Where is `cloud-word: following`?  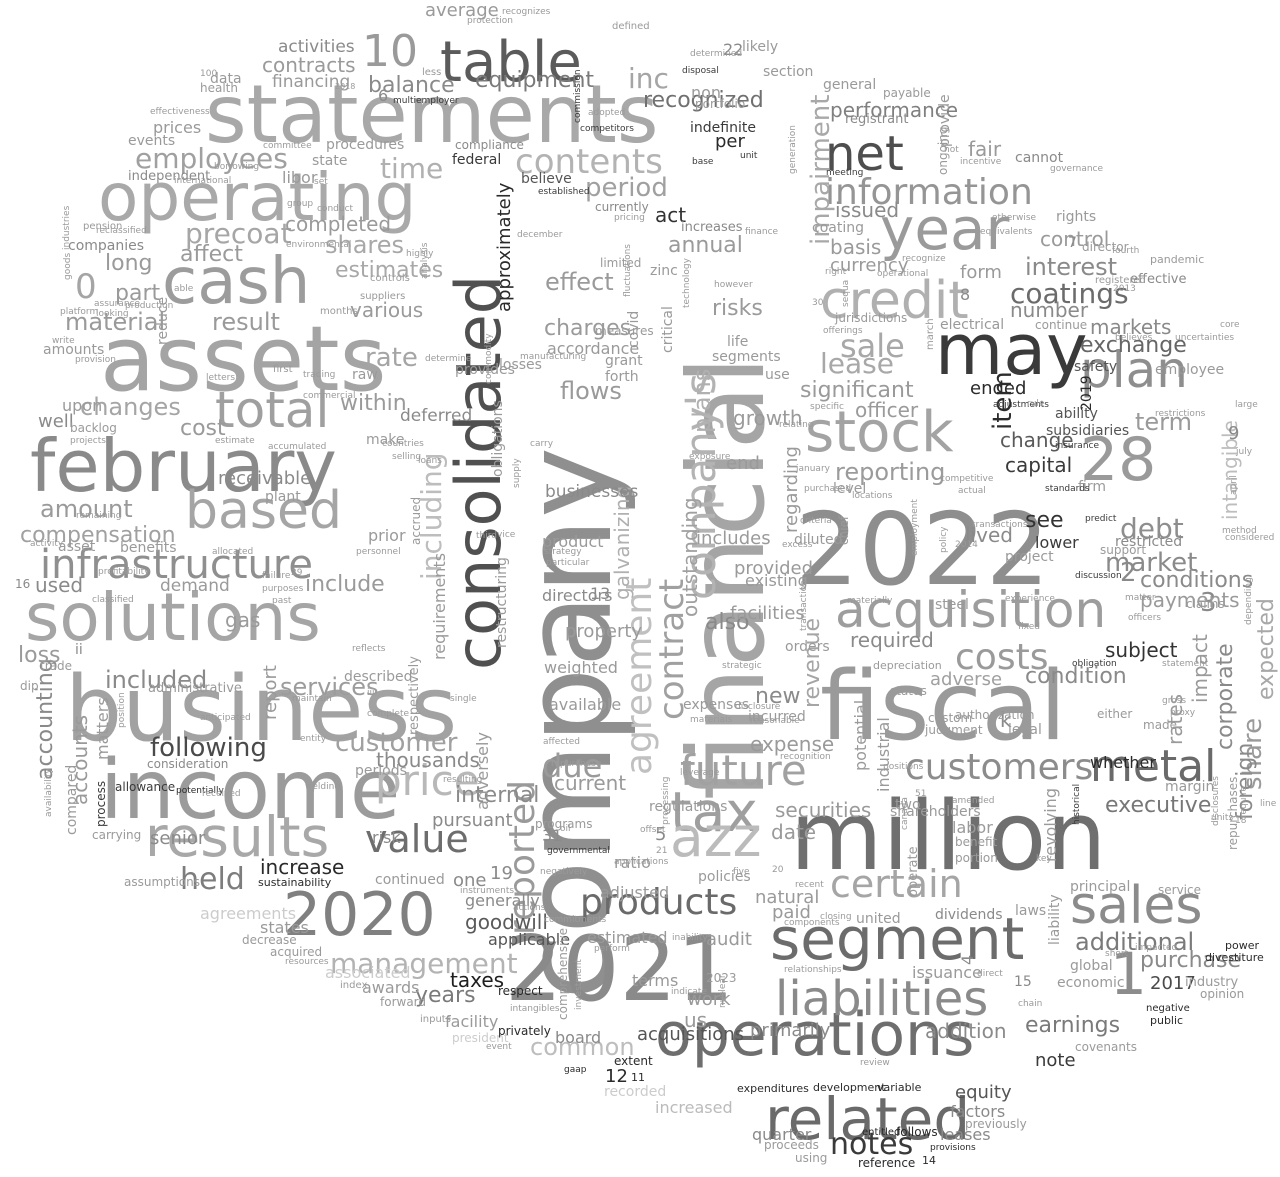
cloud-word: following is located at coordinates (208, 748).